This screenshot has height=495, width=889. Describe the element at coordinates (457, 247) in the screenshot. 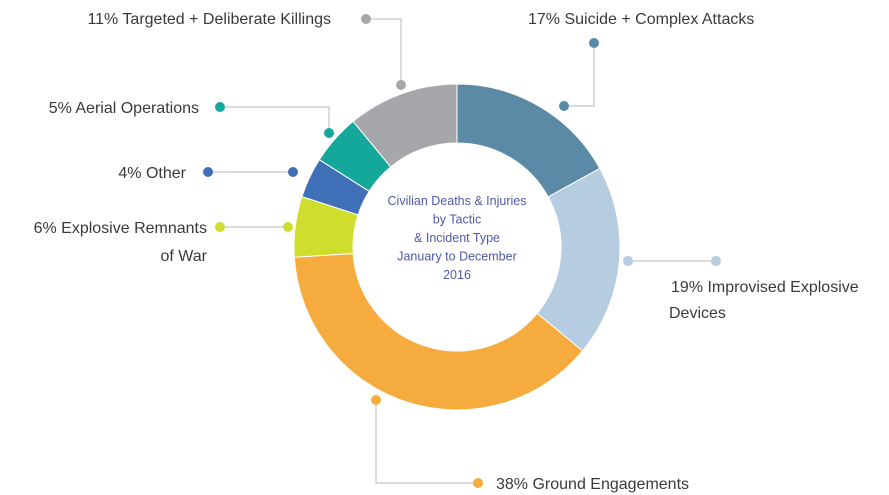

I see `donut-hole` at that location.